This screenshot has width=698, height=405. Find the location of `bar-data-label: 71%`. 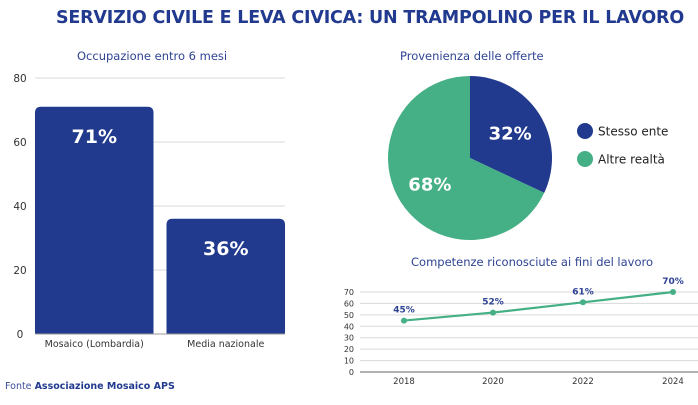

bar-data-label: 71% is located at coordinates (94, 137).